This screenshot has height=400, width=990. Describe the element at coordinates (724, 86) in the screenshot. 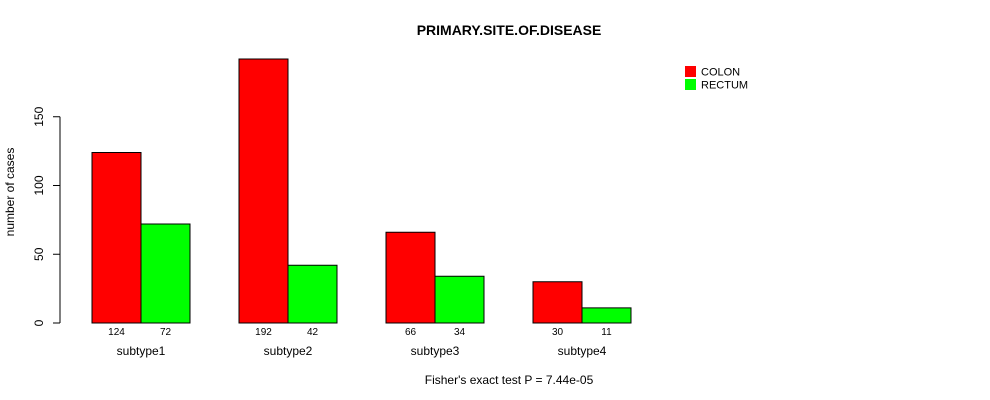

I see `legend-label-rectum: RECTUM` at that location.